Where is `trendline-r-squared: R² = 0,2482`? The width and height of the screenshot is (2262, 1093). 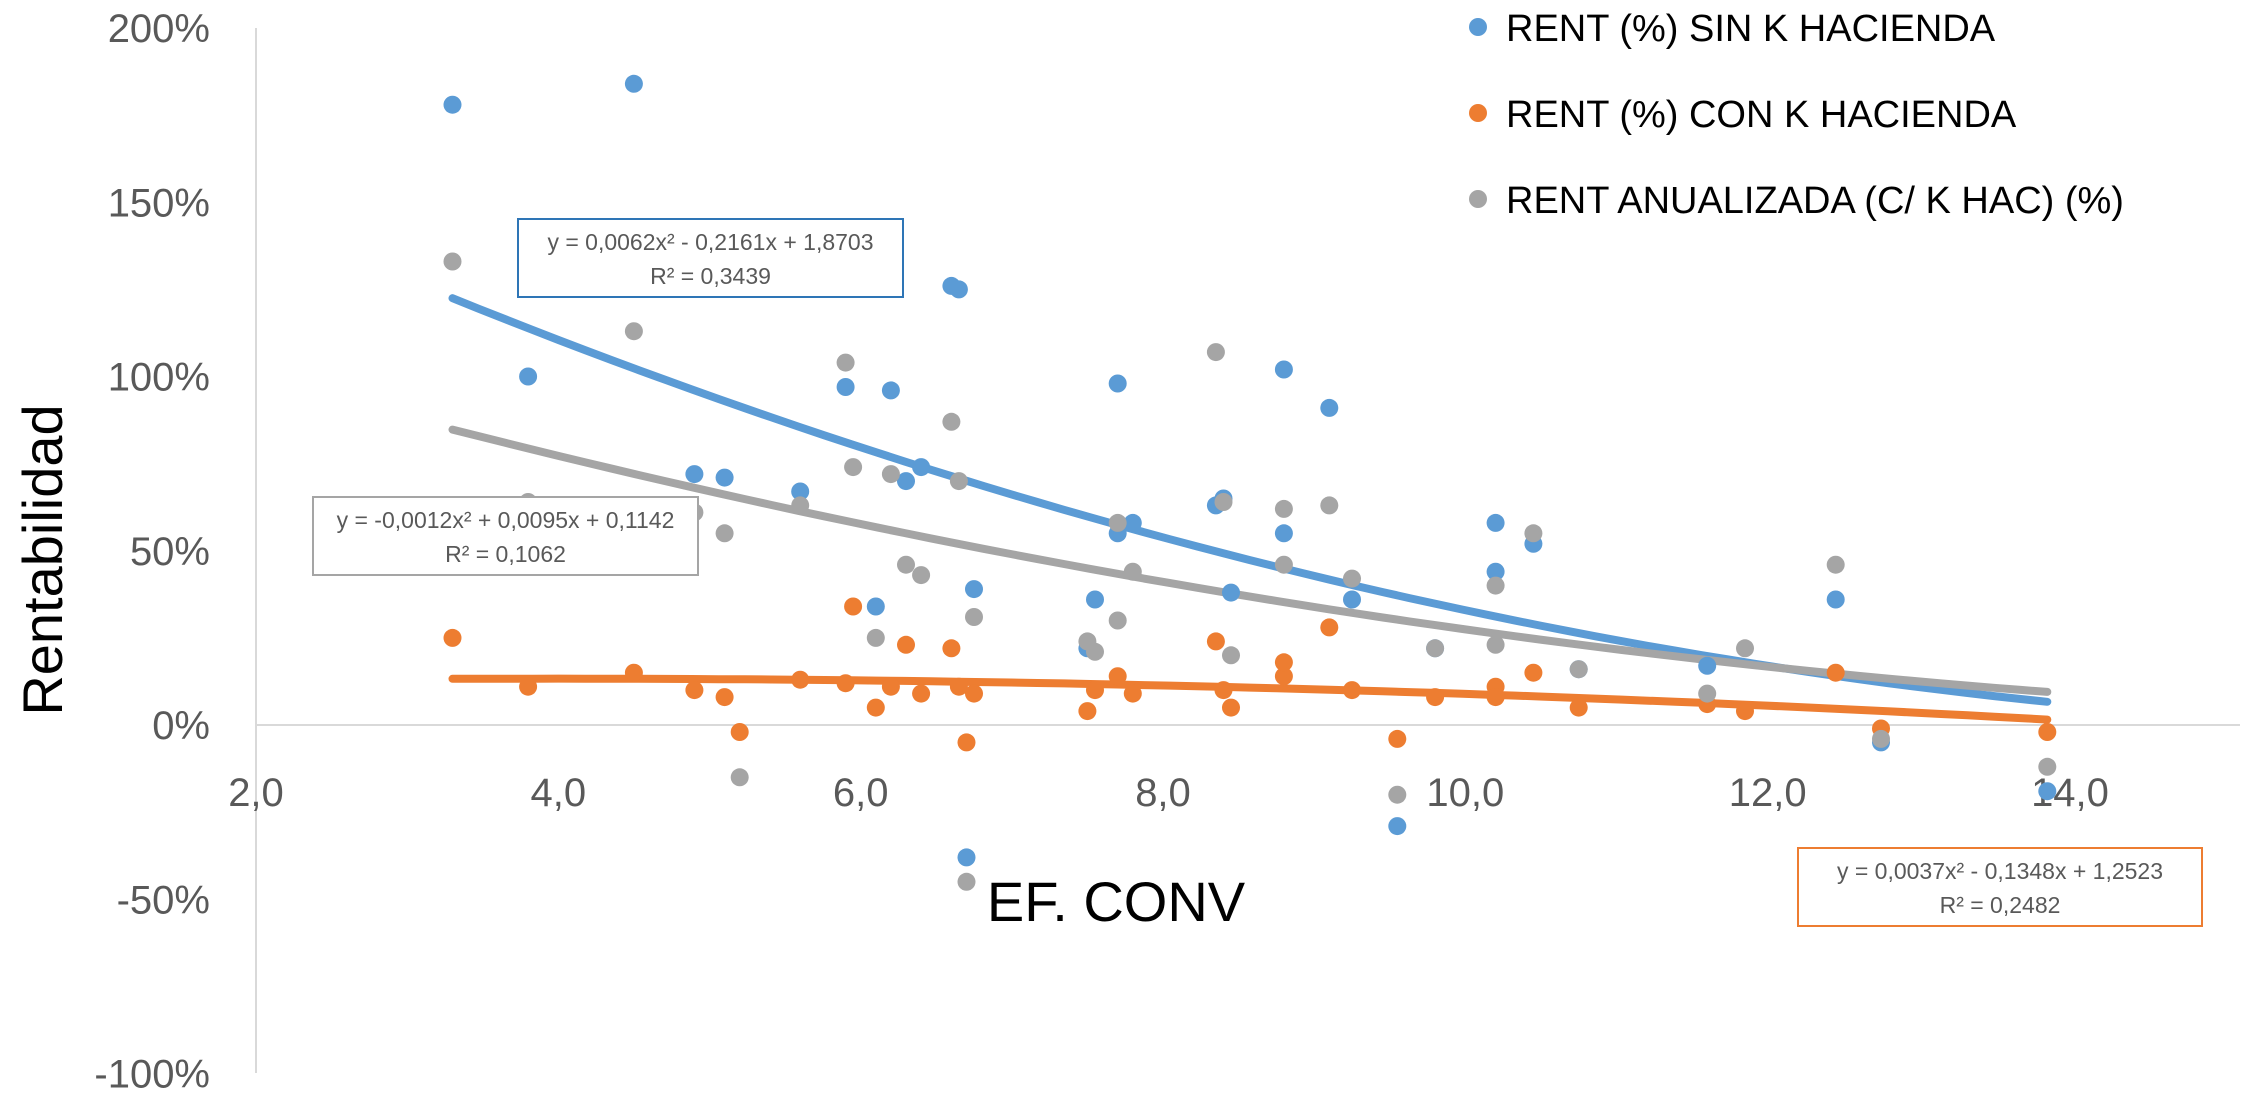 trendline-r-squared: R² = 0,2482 is located at coordinates (2000, 905).